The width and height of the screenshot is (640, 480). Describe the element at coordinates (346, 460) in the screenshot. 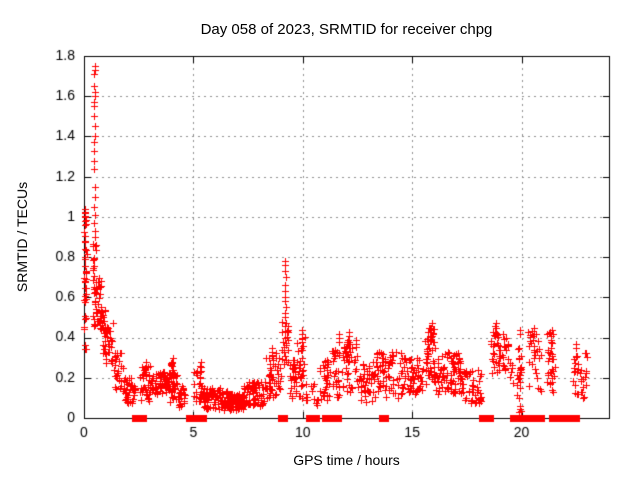

I see `x-axis-label: GPS time / hours` at that location.